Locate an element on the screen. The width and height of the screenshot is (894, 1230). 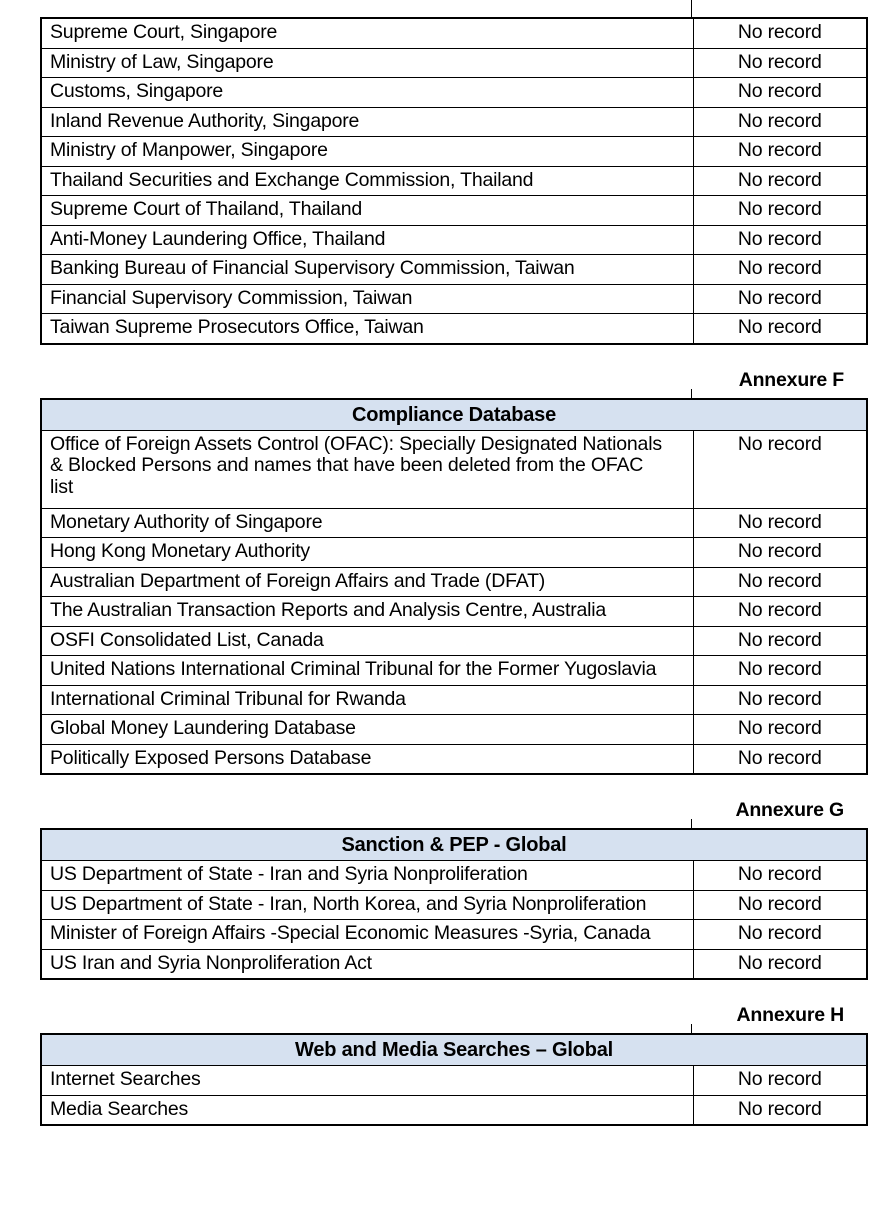
table-title: Web and Media Searches – Global is located at coordinates (454, 1049).